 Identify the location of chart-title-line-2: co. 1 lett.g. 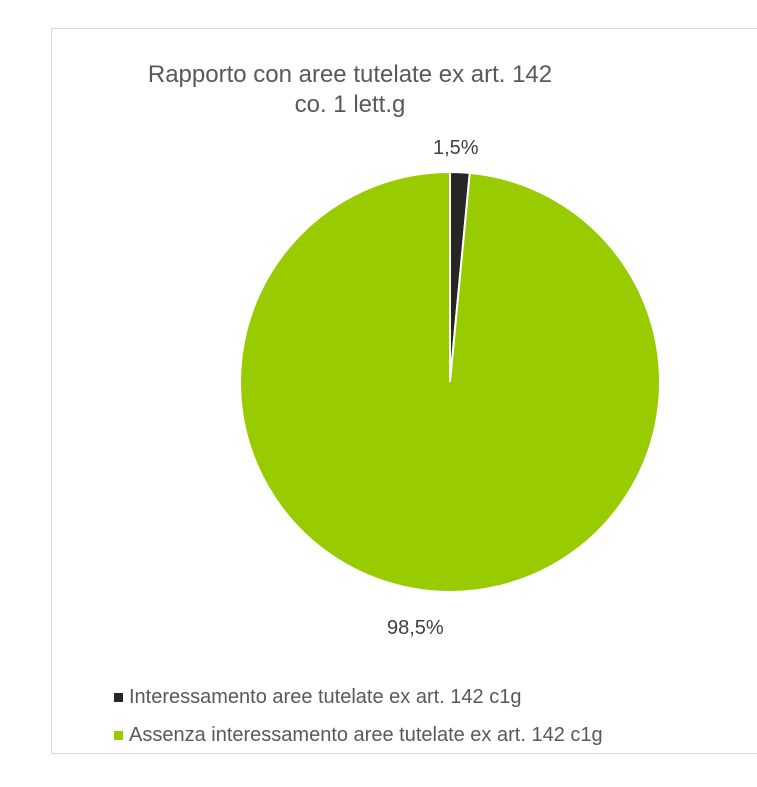
(350, 104).